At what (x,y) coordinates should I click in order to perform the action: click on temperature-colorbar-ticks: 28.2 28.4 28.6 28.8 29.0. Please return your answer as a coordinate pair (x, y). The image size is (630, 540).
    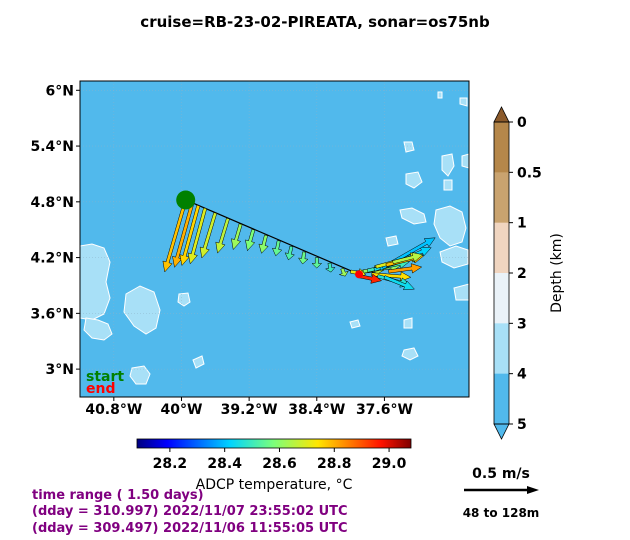
    Looking at the image, I should click on (280, 460).